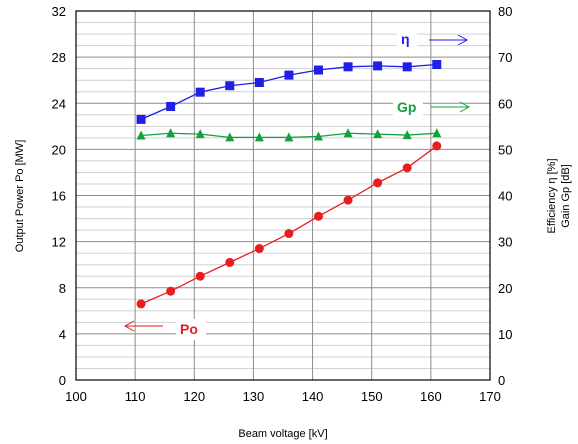 Image resolution: width=578 pixels, height=444 pixels. I want to click on right-y-tick-label: 30, so click(505, 242).